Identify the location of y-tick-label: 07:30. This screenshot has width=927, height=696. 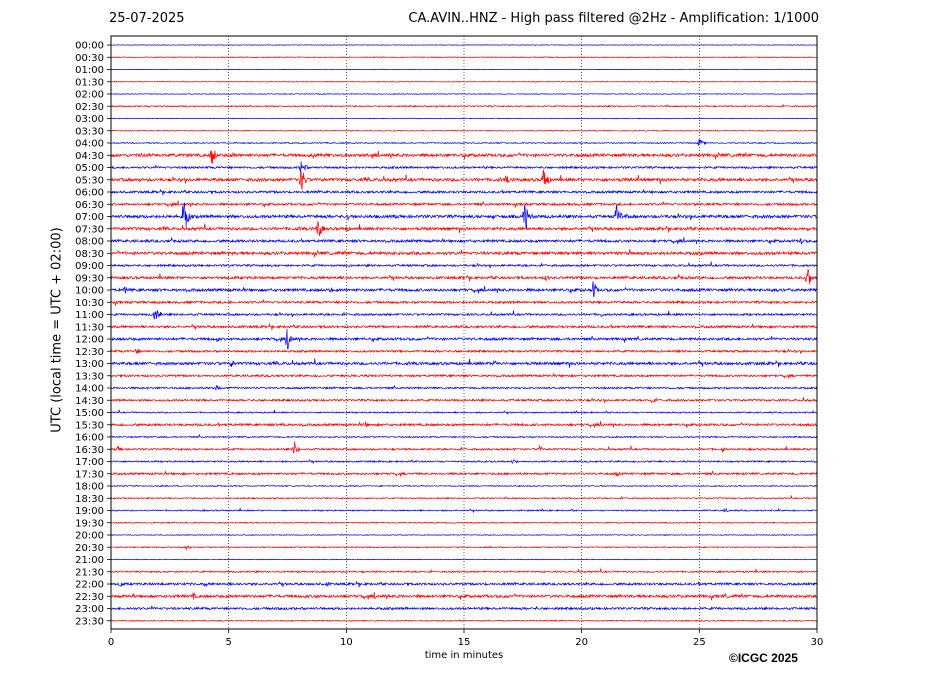
(89, 229).